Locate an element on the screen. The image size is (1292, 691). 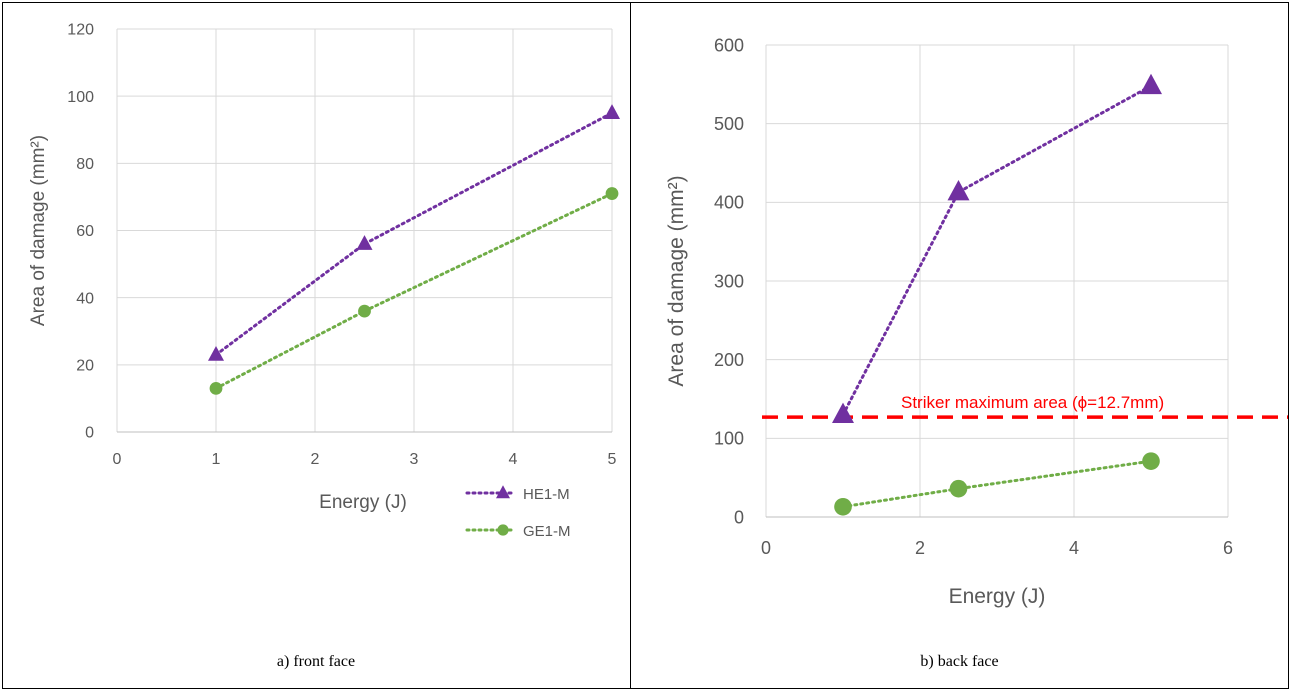
y-tick-label: 40 is located at coordinates (85, 298).